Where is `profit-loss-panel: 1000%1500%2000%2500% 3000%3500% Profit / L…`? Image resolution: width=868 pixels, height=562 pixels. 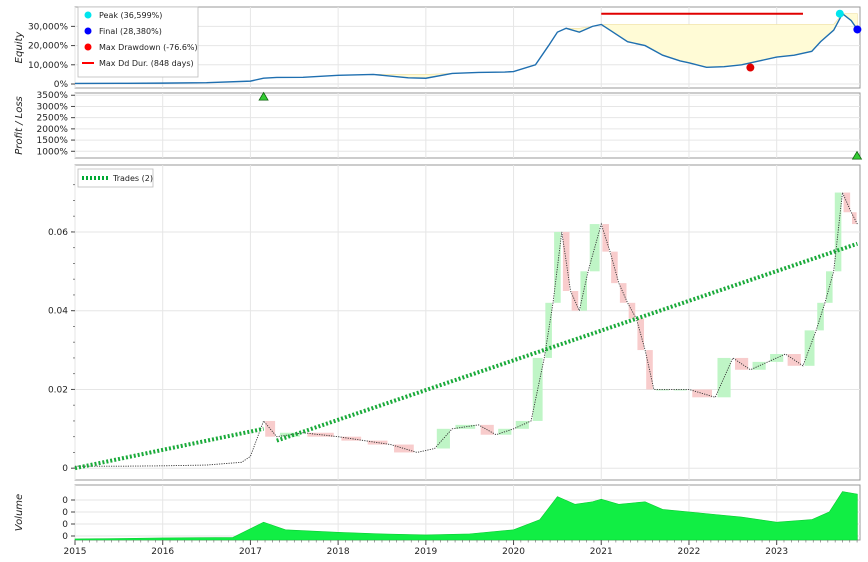 profit-loss-panel: 1000%1500%2000%2500% 3000%3500% Profit / L… is located at coordinates (438, 125).